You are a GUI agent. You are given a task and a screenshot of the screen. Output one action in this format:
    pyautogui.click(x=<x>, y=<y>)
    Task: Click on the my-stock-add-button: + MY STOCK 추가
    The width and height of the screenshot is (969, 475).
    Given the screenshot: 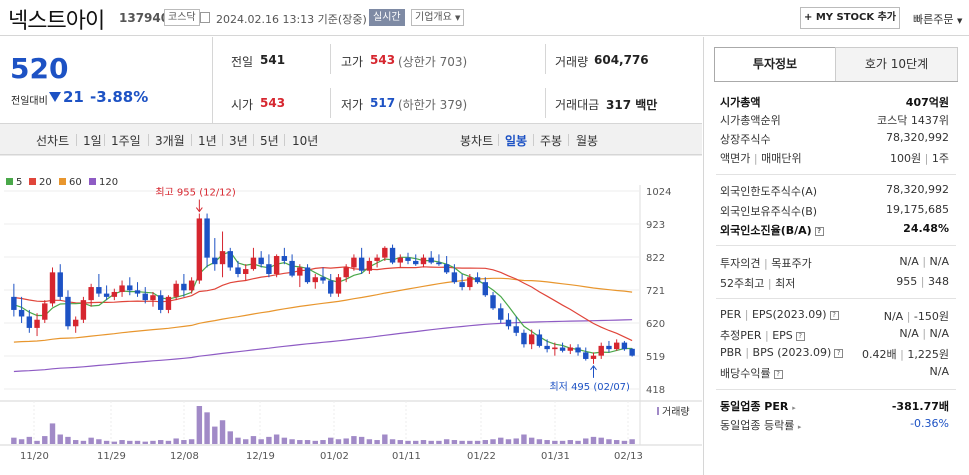 What is the action you would take?
    pyautogui.click(x=850, y=18)
    